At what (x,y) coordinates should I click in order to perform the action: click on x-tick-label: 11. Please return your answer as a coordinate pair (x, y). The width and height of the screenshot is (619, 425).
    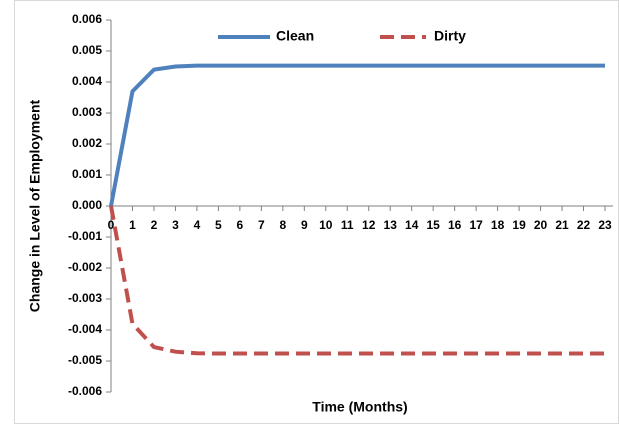
    Looking at the image, I should click on (347, 225).